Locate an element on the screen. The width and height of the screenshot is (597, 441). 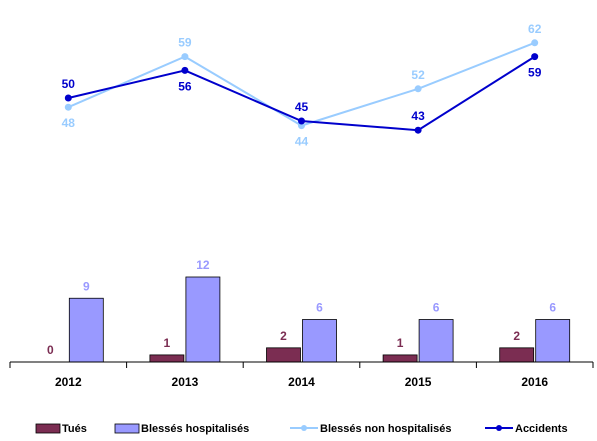
point-value-label: 45 is located at coordinates (302, 107).